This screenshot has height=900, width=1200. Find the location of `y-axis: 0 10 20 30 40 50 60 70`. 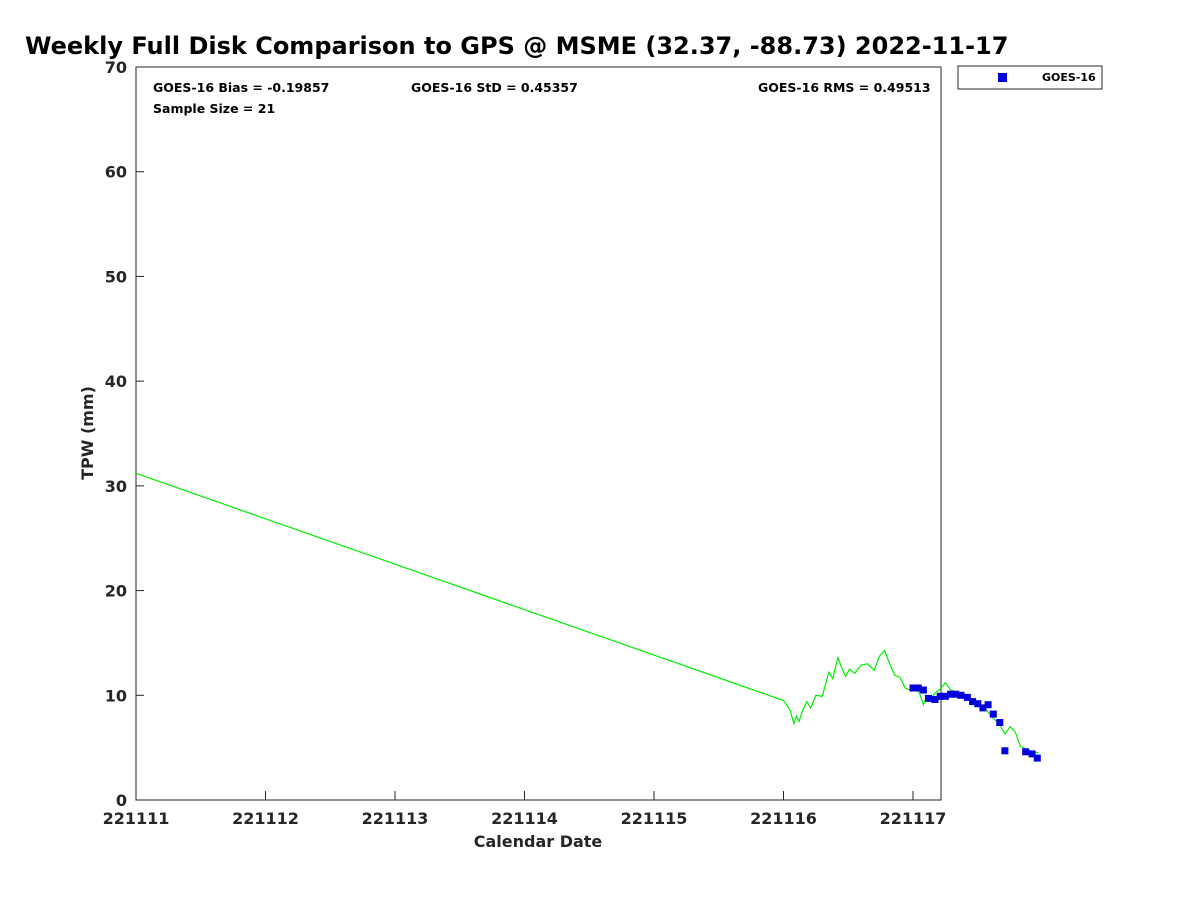

y-axis: 0 10 20 30 40 50 60 70 is located at coordinates (124, 434).